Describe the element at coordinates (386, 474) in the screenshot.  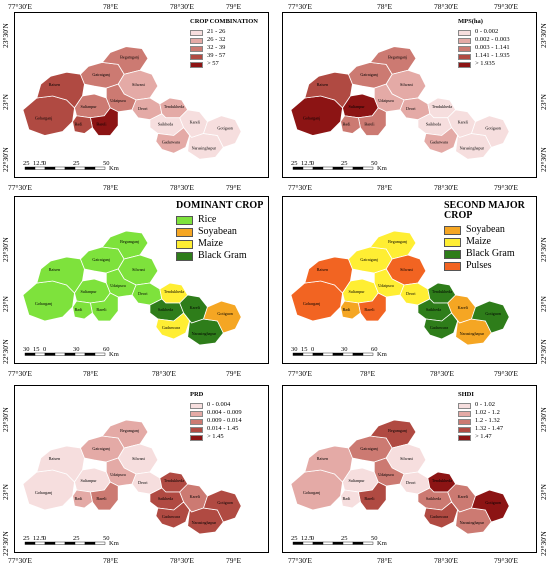
I see `district-label: Udaipura` at that location.